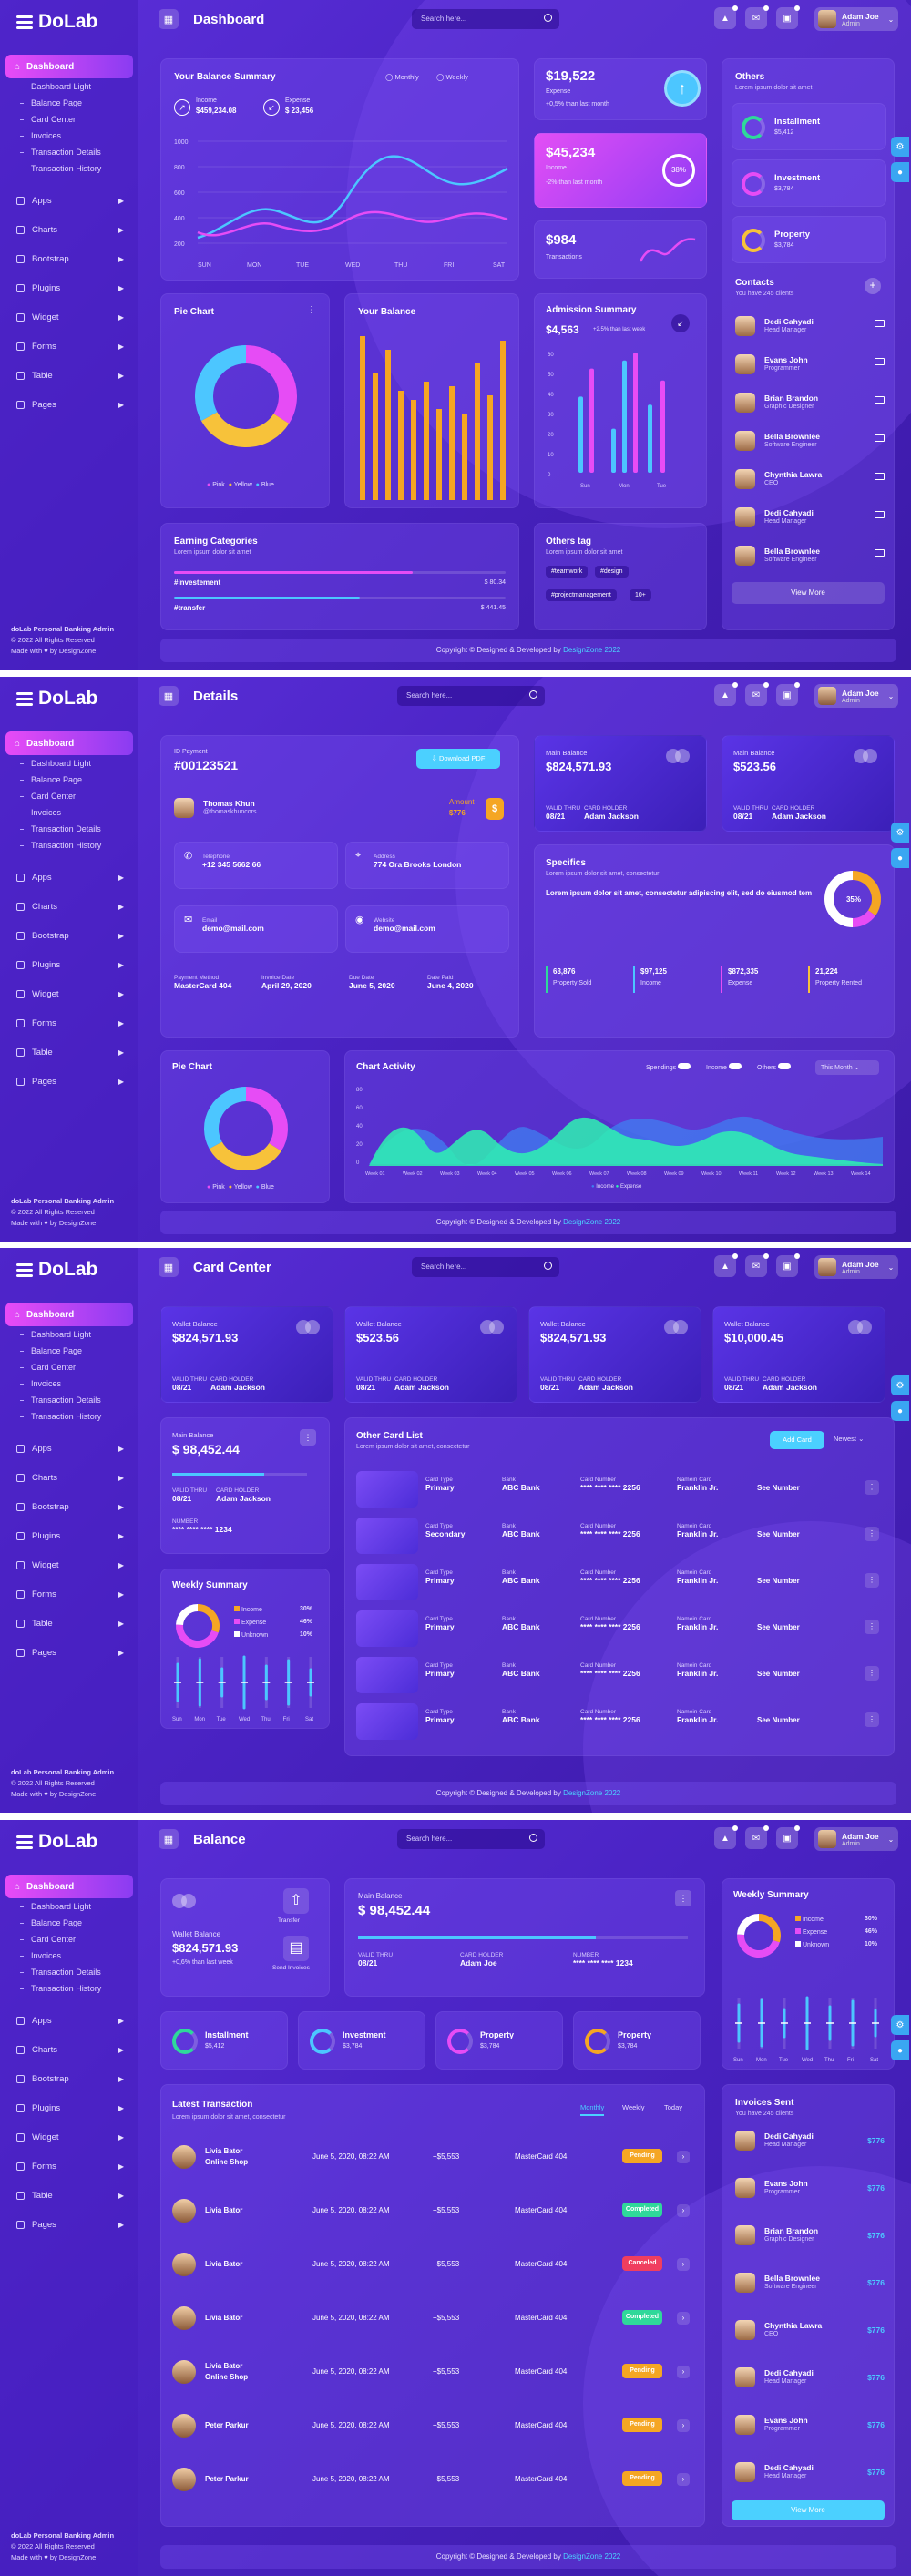 The image size is (911, 2576). What do you see at coordinates (458, 759) in the screenshot?
I see `download-pdf-button: ⇩ Download PDF` at bounding box center [458, 759].